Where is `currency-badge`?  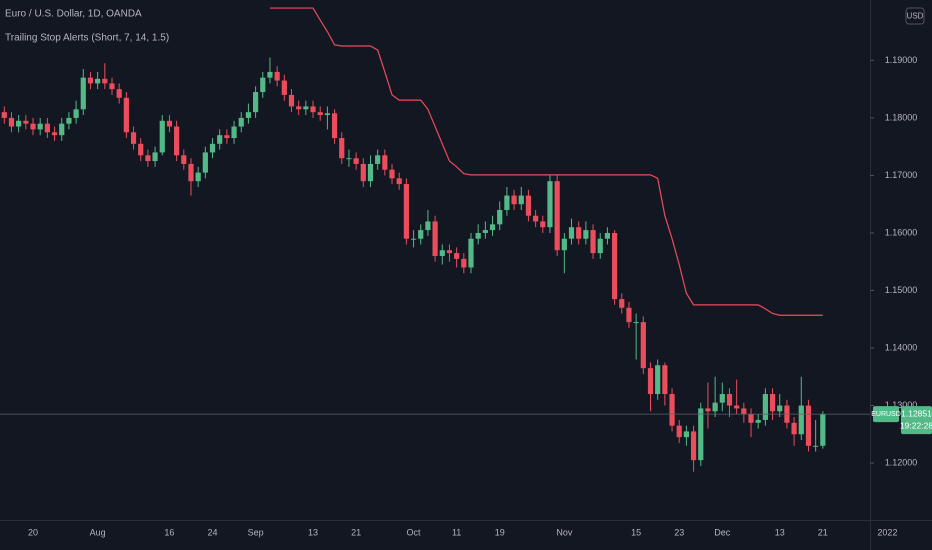
currency-badge is located at coordinates (915, 16).